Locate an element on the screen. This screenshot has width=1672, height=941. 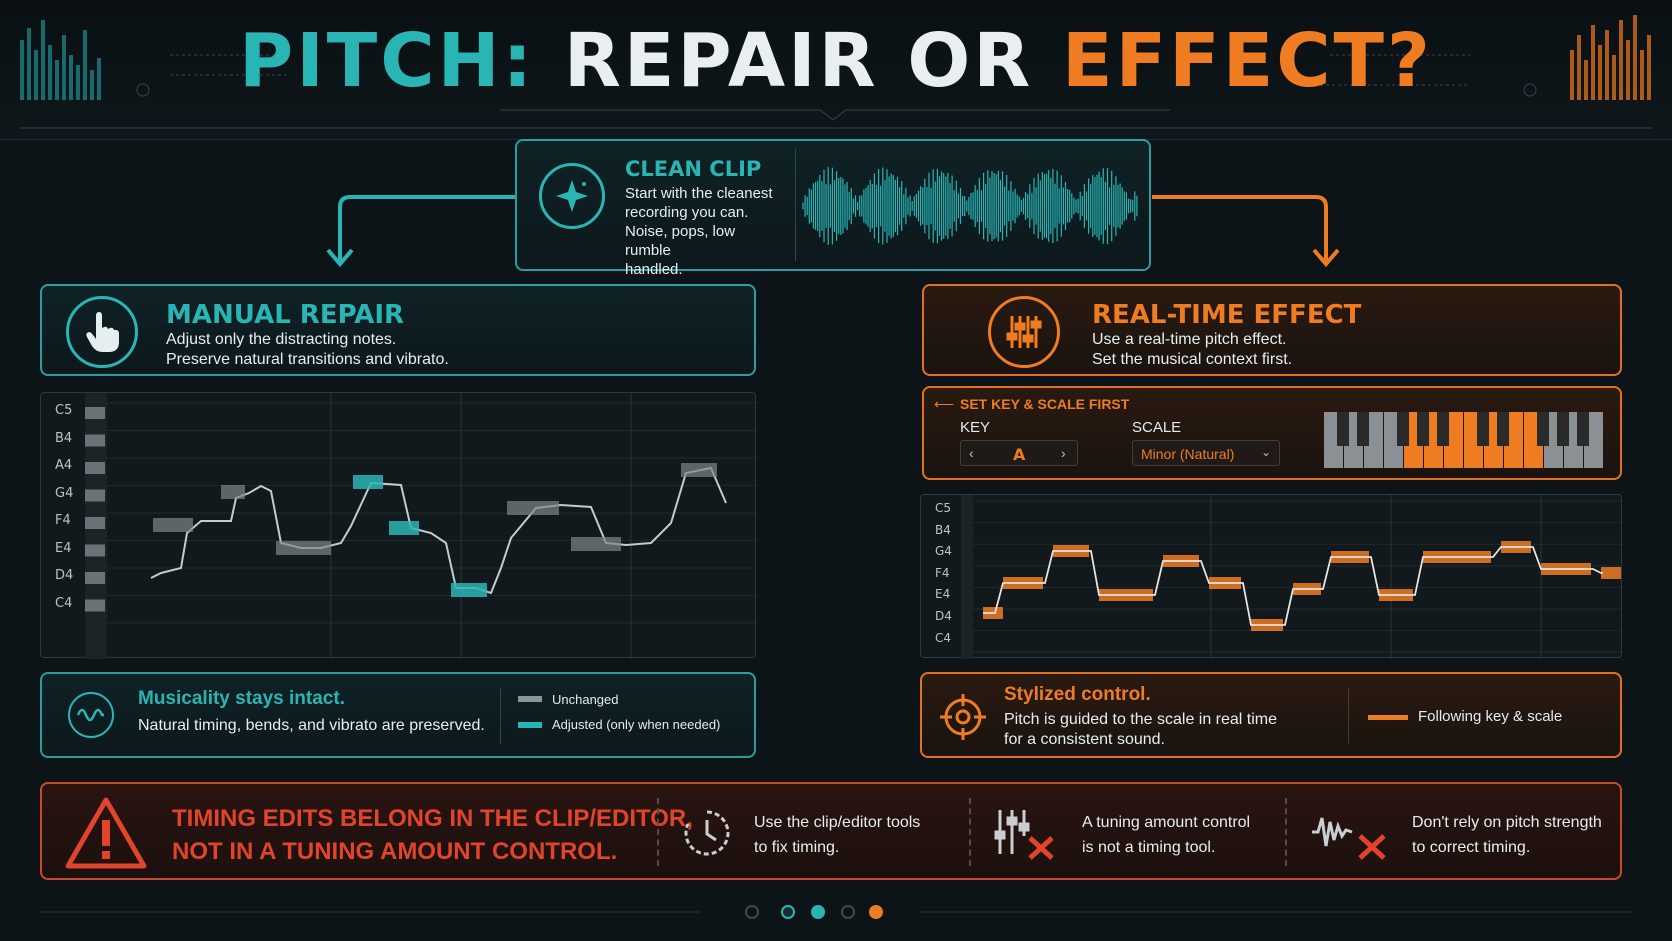
tip-3-line-1: Don't rely on pitch strength is located at coordinates (1507, 822).